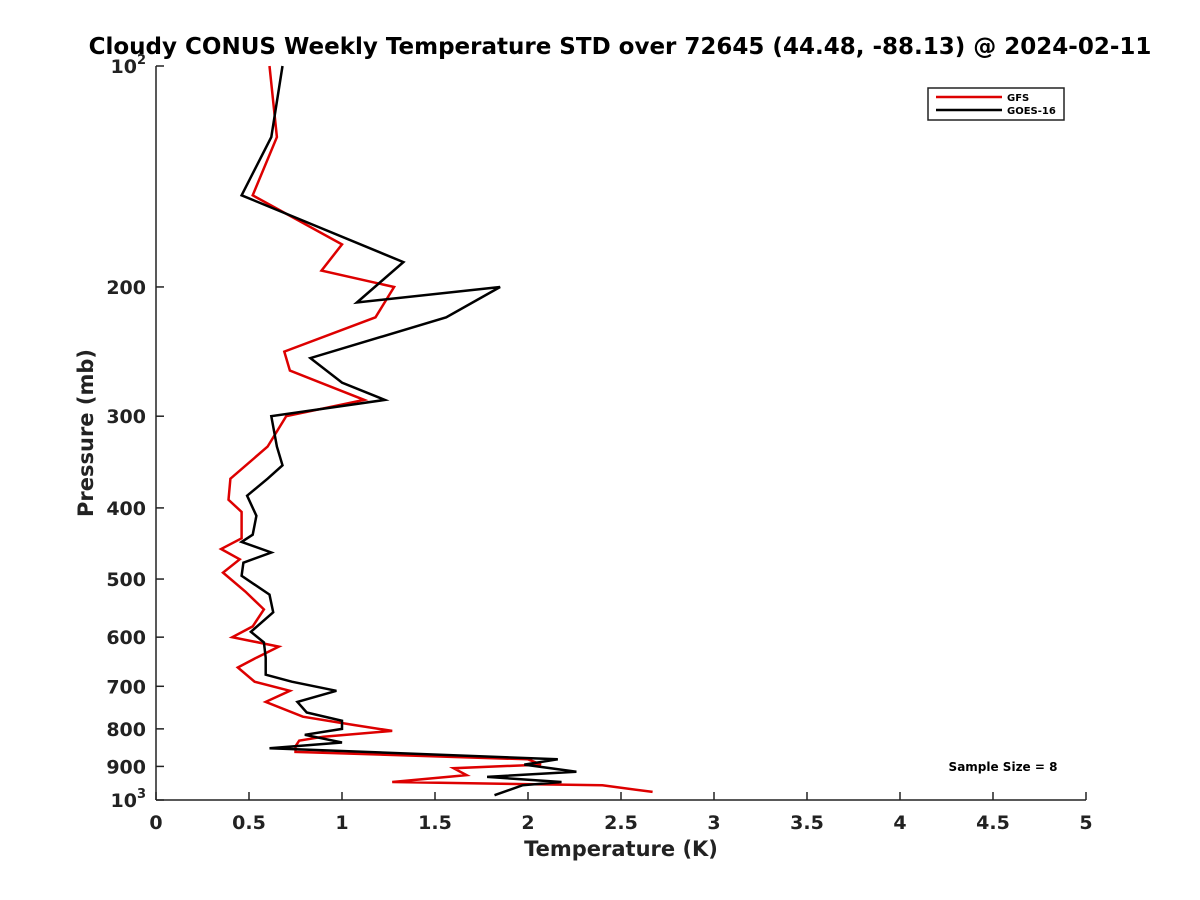 Image resolution: width=1200 pixels, height=900 pixels. Describe the element at coordinates (126, 687) in the screenshot. I see `y-tick-label: 700` at that location.